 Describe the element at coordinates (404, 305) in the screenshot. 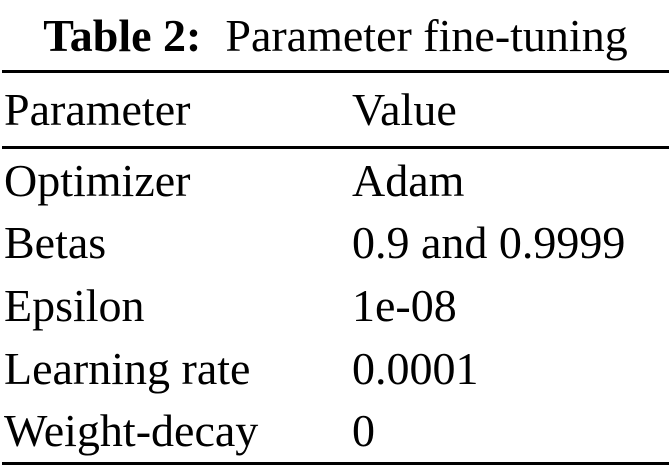

I see `cell-value: 1e-08` at that location.